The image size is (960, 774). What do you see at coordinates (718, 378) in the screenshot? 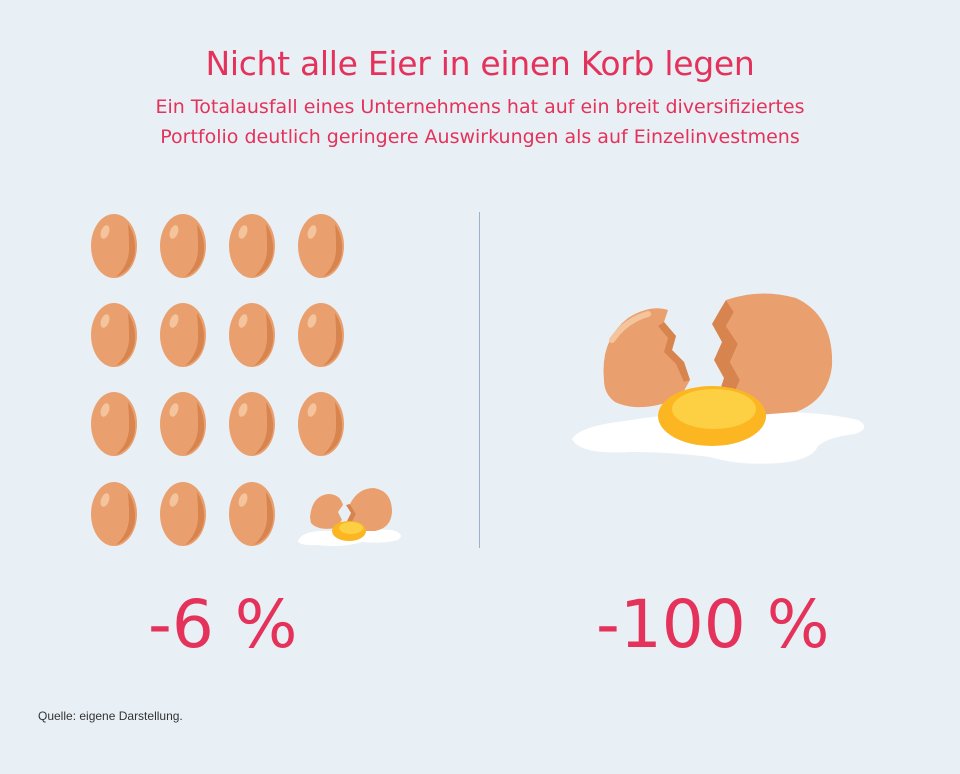
I see `fried-egg-icon` at bounding box center [718, 378].